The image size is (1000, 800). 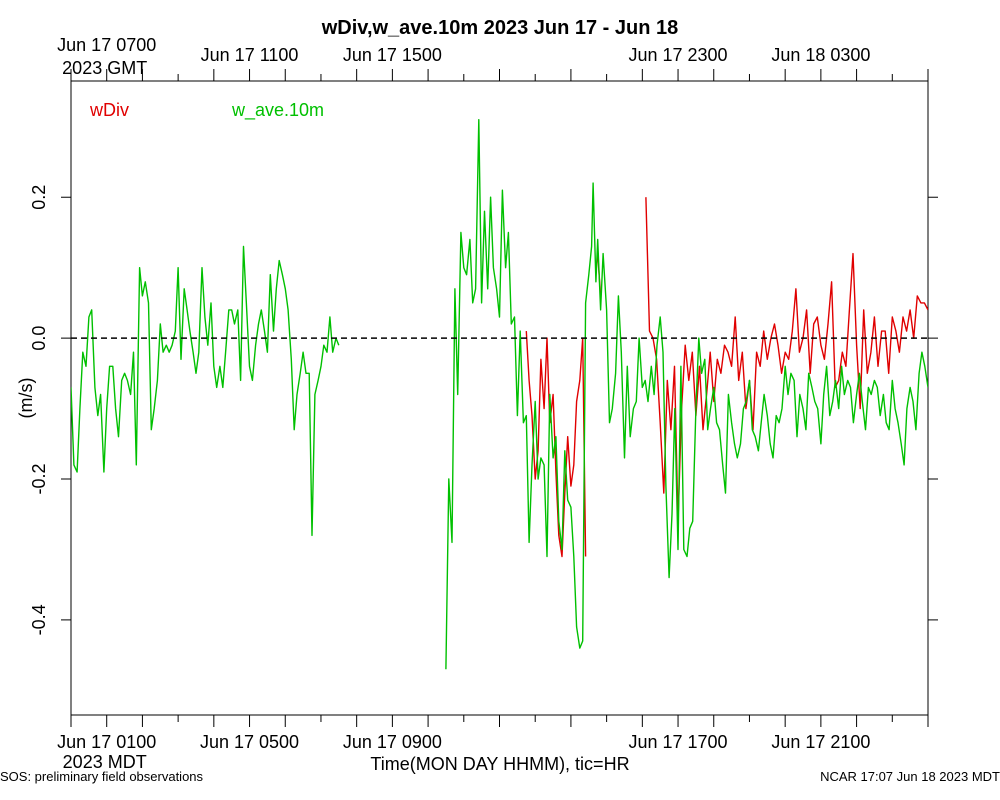 What do you see at coordinates (105, 762) in the screenshot?
I see `x-axis-timezone-label: 2023 MDT` at bounding box center [105, 762].